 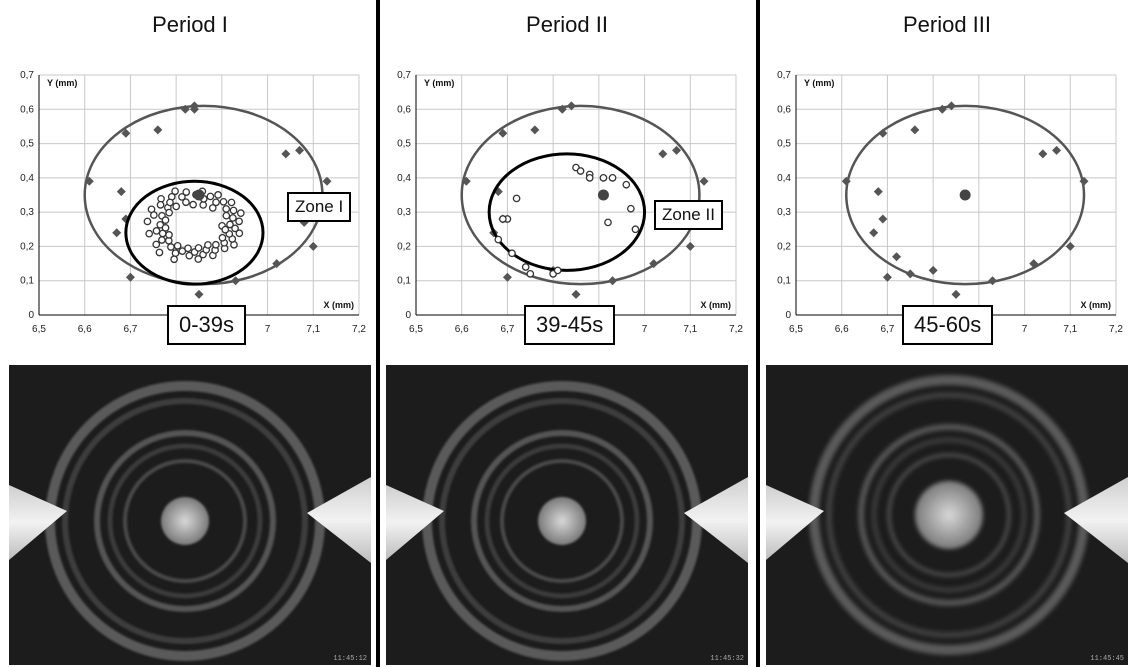 What do you see at coordinates (359, 329) in the screenshot?
I see `x-tick-label: 7,2` at bounding box center [359, 329].